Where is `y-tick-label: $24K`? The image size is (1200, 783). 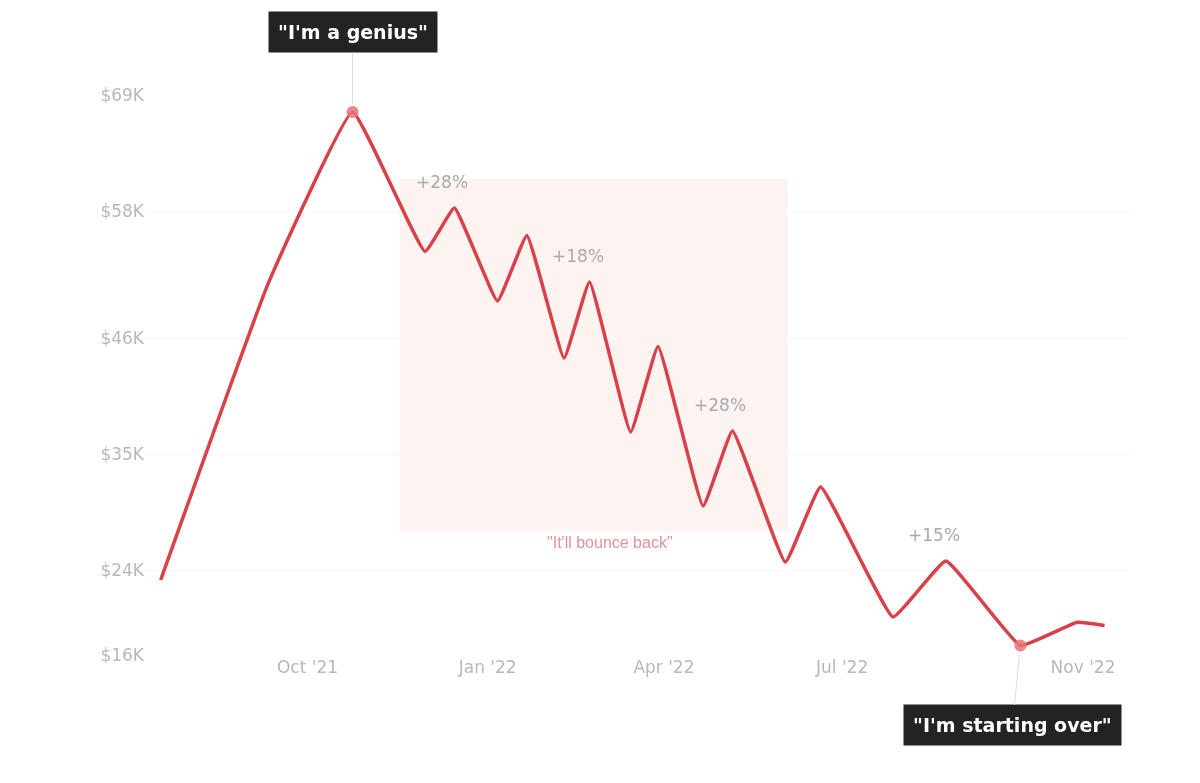 y-tick-label: $24K is located at coordinates (122, 570).